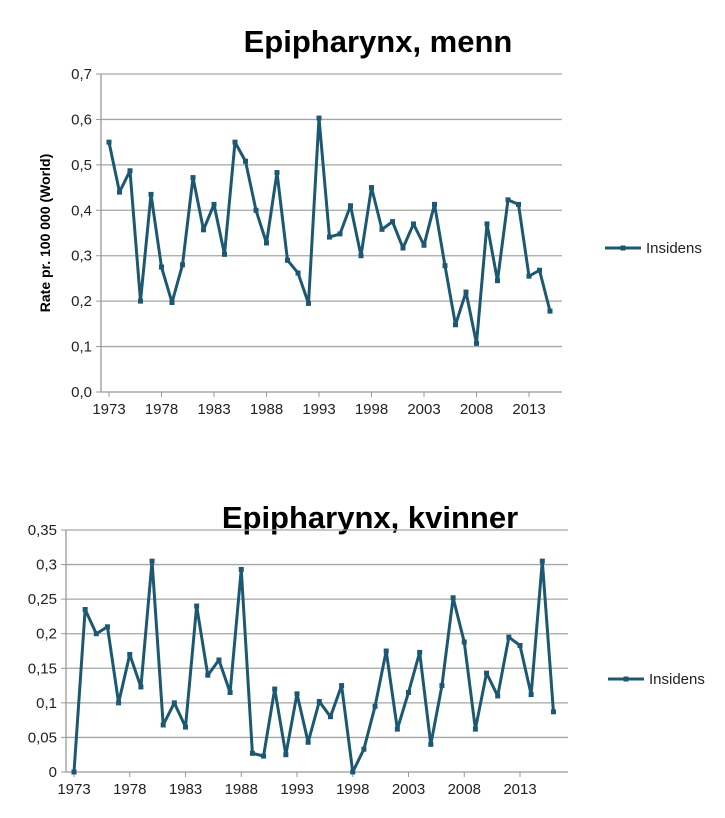 Image resolution: width=725 pixels, height=818 pixels. I want to click on x-tick-label: 1998, so click(371, 409).